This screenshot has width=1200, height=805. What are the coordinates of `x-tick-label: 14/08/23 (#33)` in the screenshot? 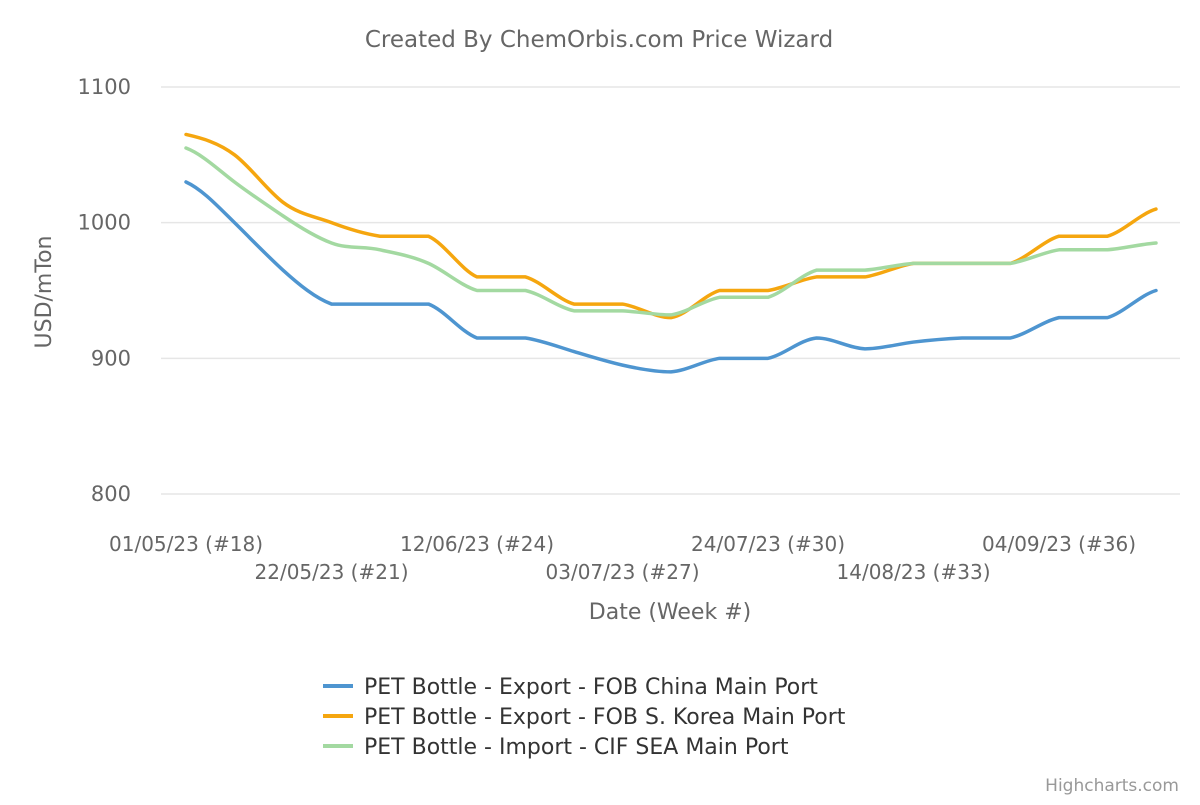 It's located at (914, 572).